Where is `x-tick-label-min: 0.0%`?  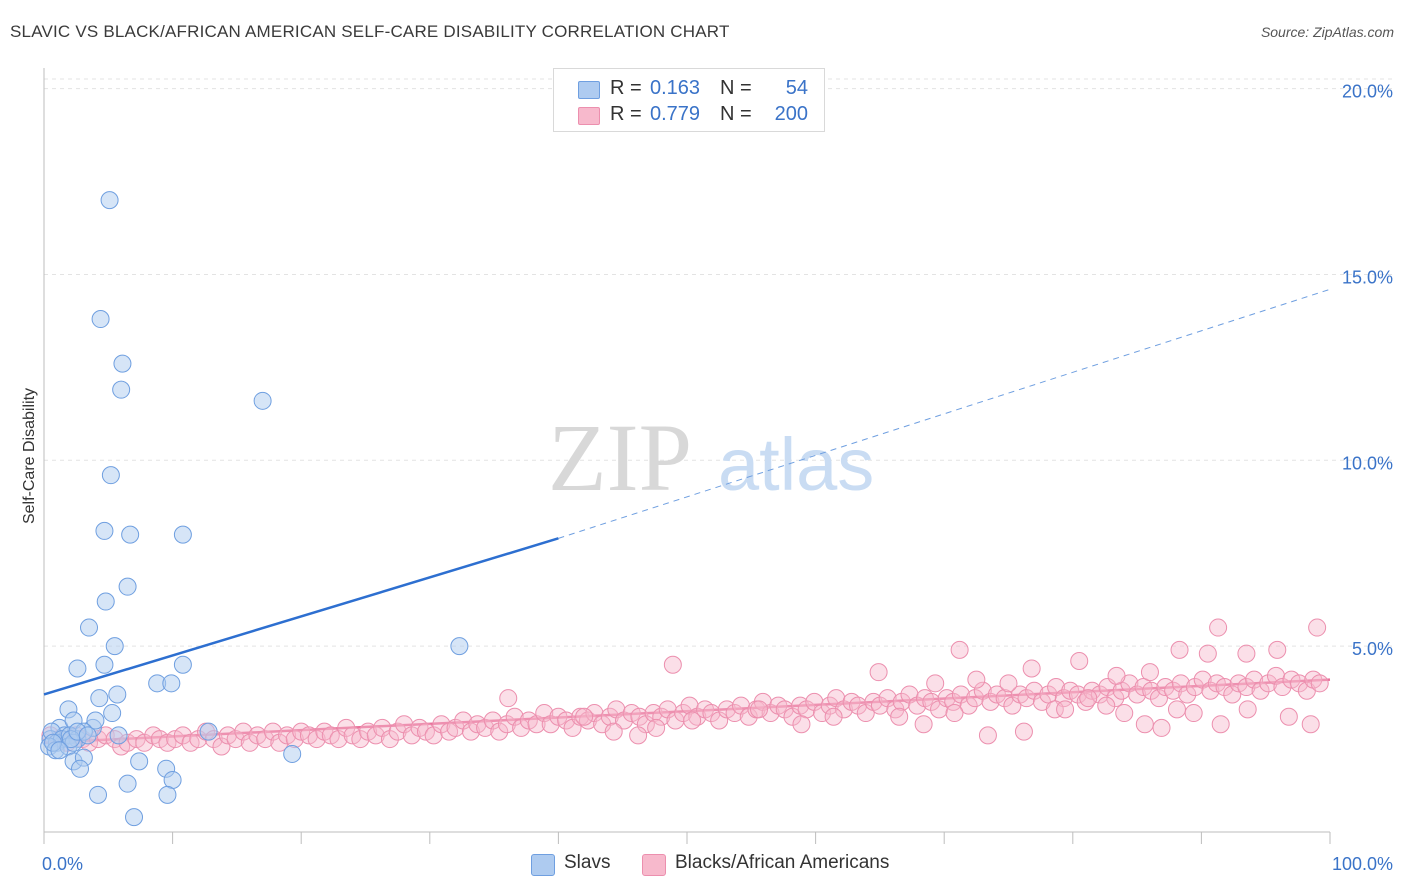 x-tick-label-min: 0.0% is located at coordinates (62, 864).